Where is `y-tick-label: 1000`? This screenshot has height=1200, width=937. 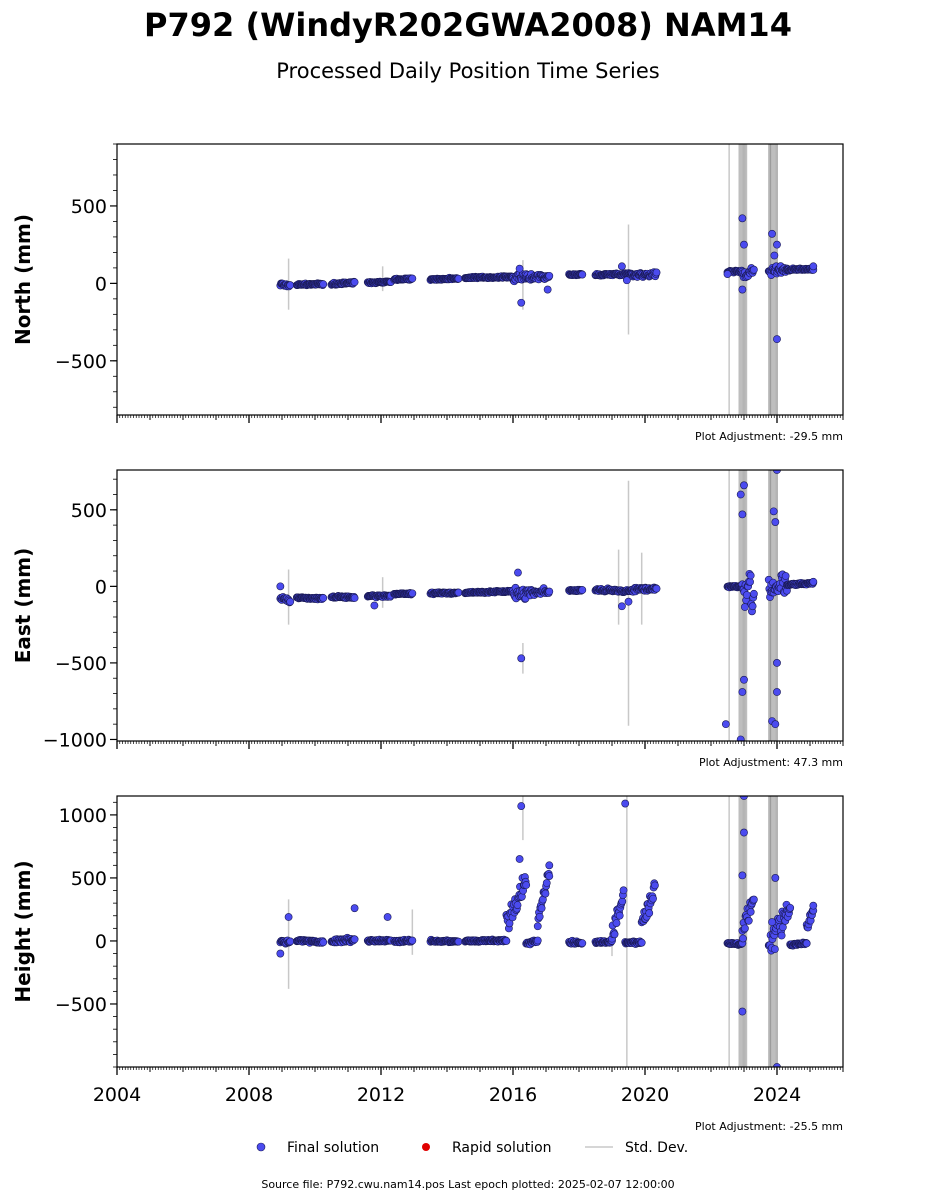
y-tick-label: 1000 is located at coordinates (83, 816).